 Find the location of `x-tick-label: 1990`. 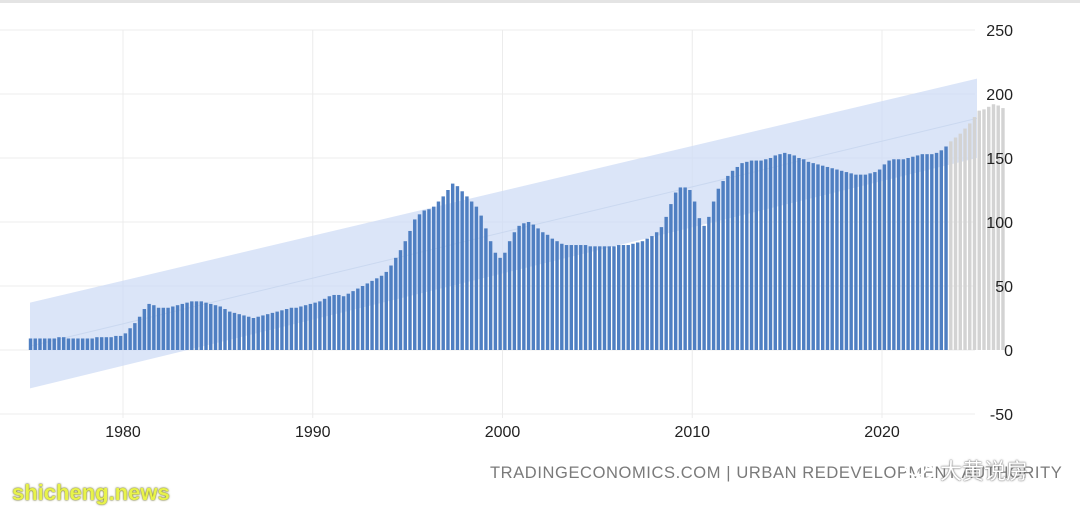

x-tick-label: 1990 is located at coordinates (313, 432).